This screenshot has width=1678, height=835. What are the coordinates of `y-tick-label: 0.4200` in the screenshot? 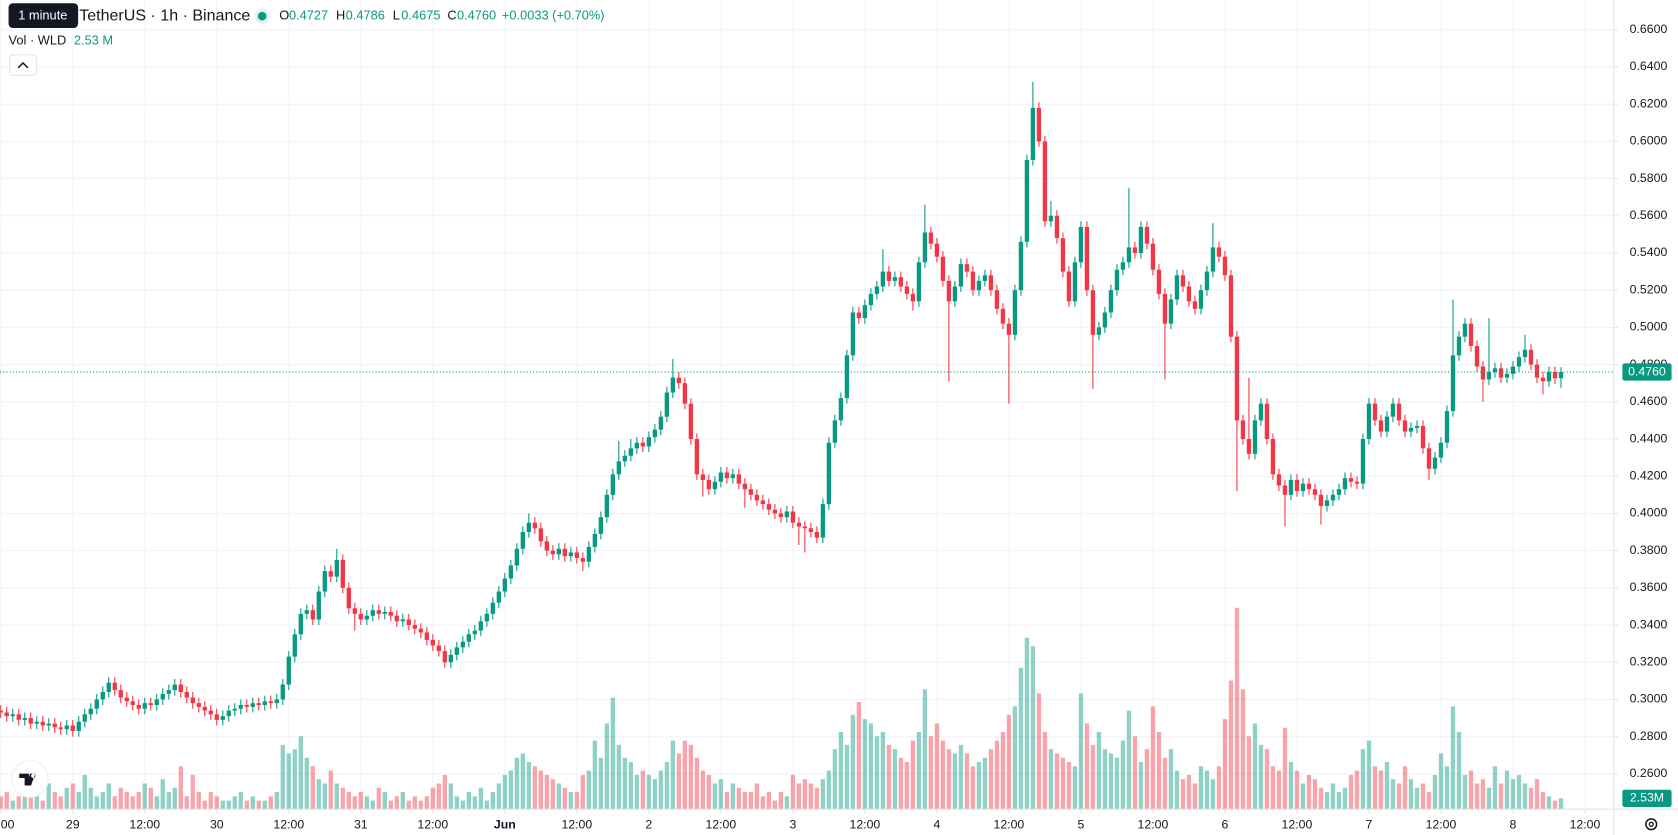 It's located at (1649, 475).